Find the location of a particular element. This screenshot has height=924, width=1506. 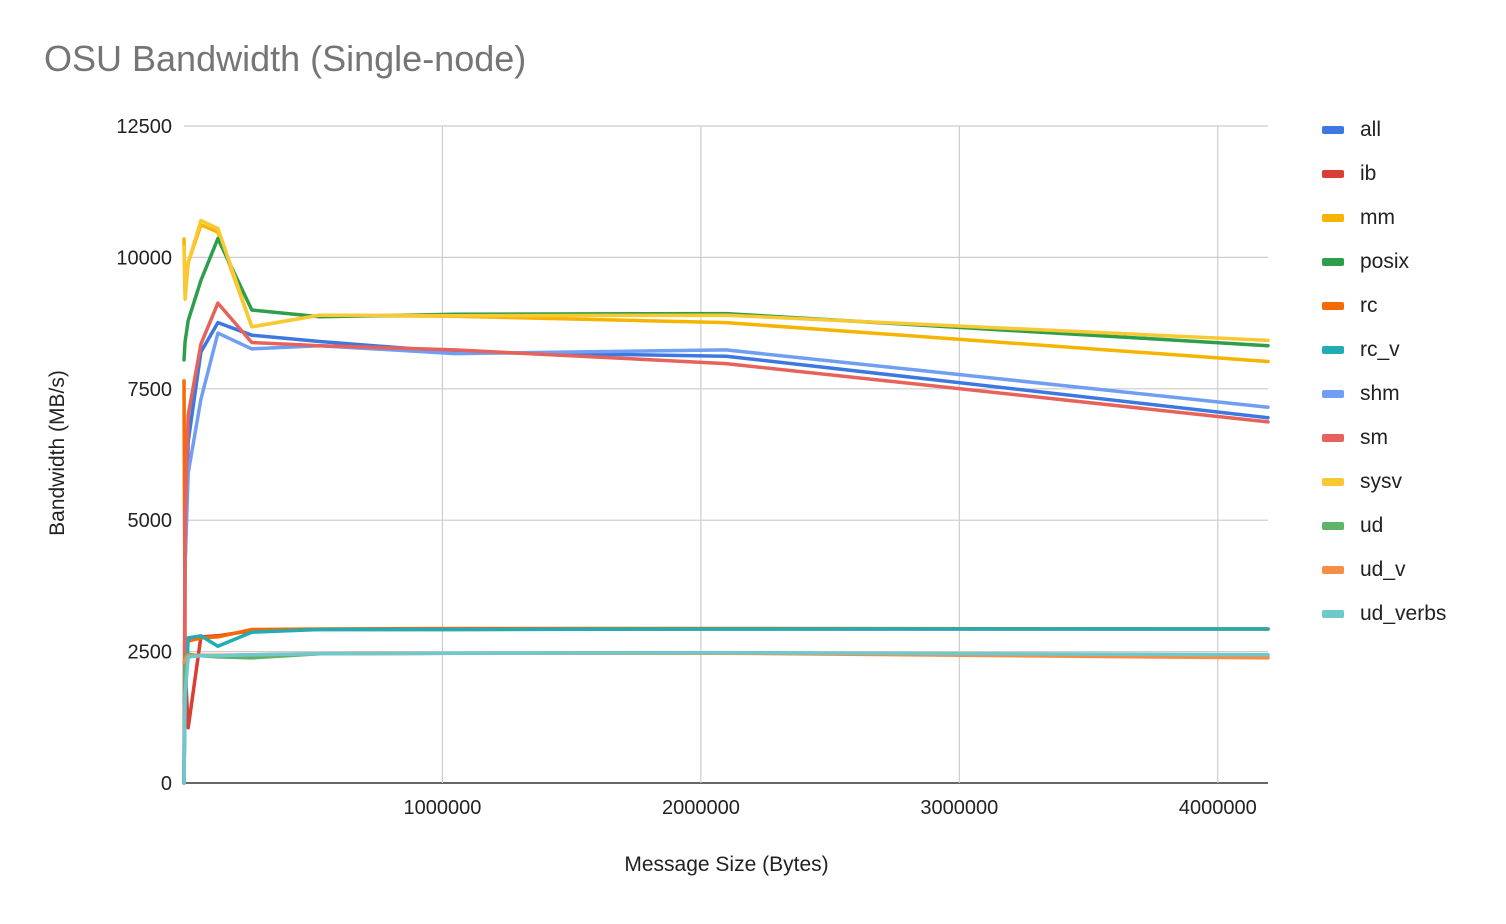

y-tick-label: 7500 is located at coordinates (150, 390).